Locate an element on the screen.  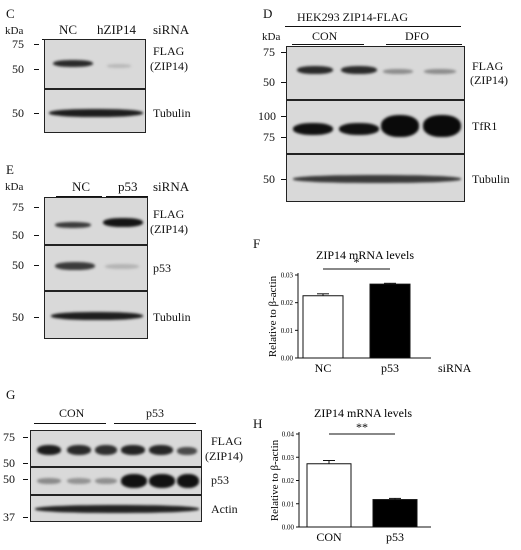
blot-flag is located at coordinates (95, 64).